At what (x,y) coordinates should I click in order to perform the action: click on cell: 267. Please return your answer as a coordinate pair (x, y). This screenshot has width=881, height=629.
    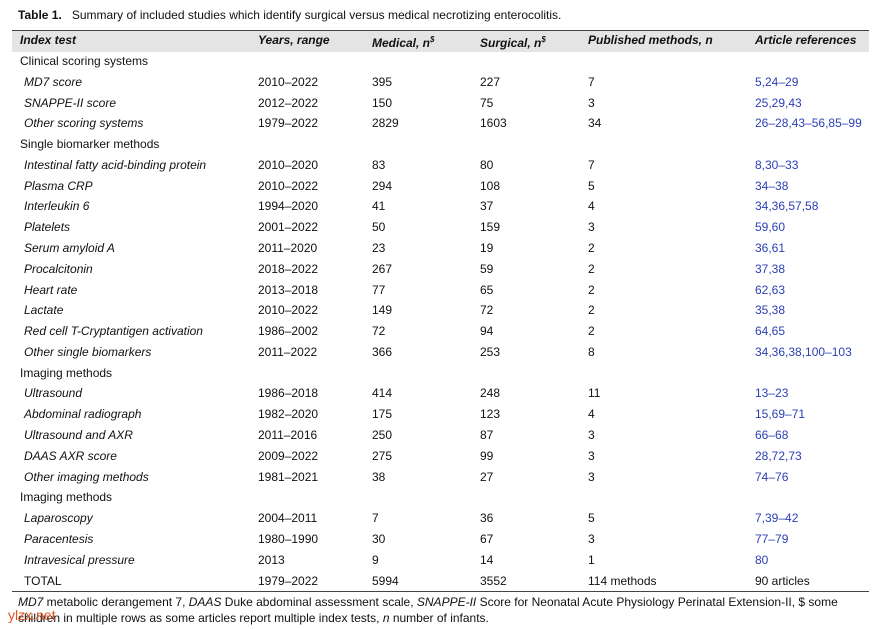
    Looking at the image, I should click on (382, 268).